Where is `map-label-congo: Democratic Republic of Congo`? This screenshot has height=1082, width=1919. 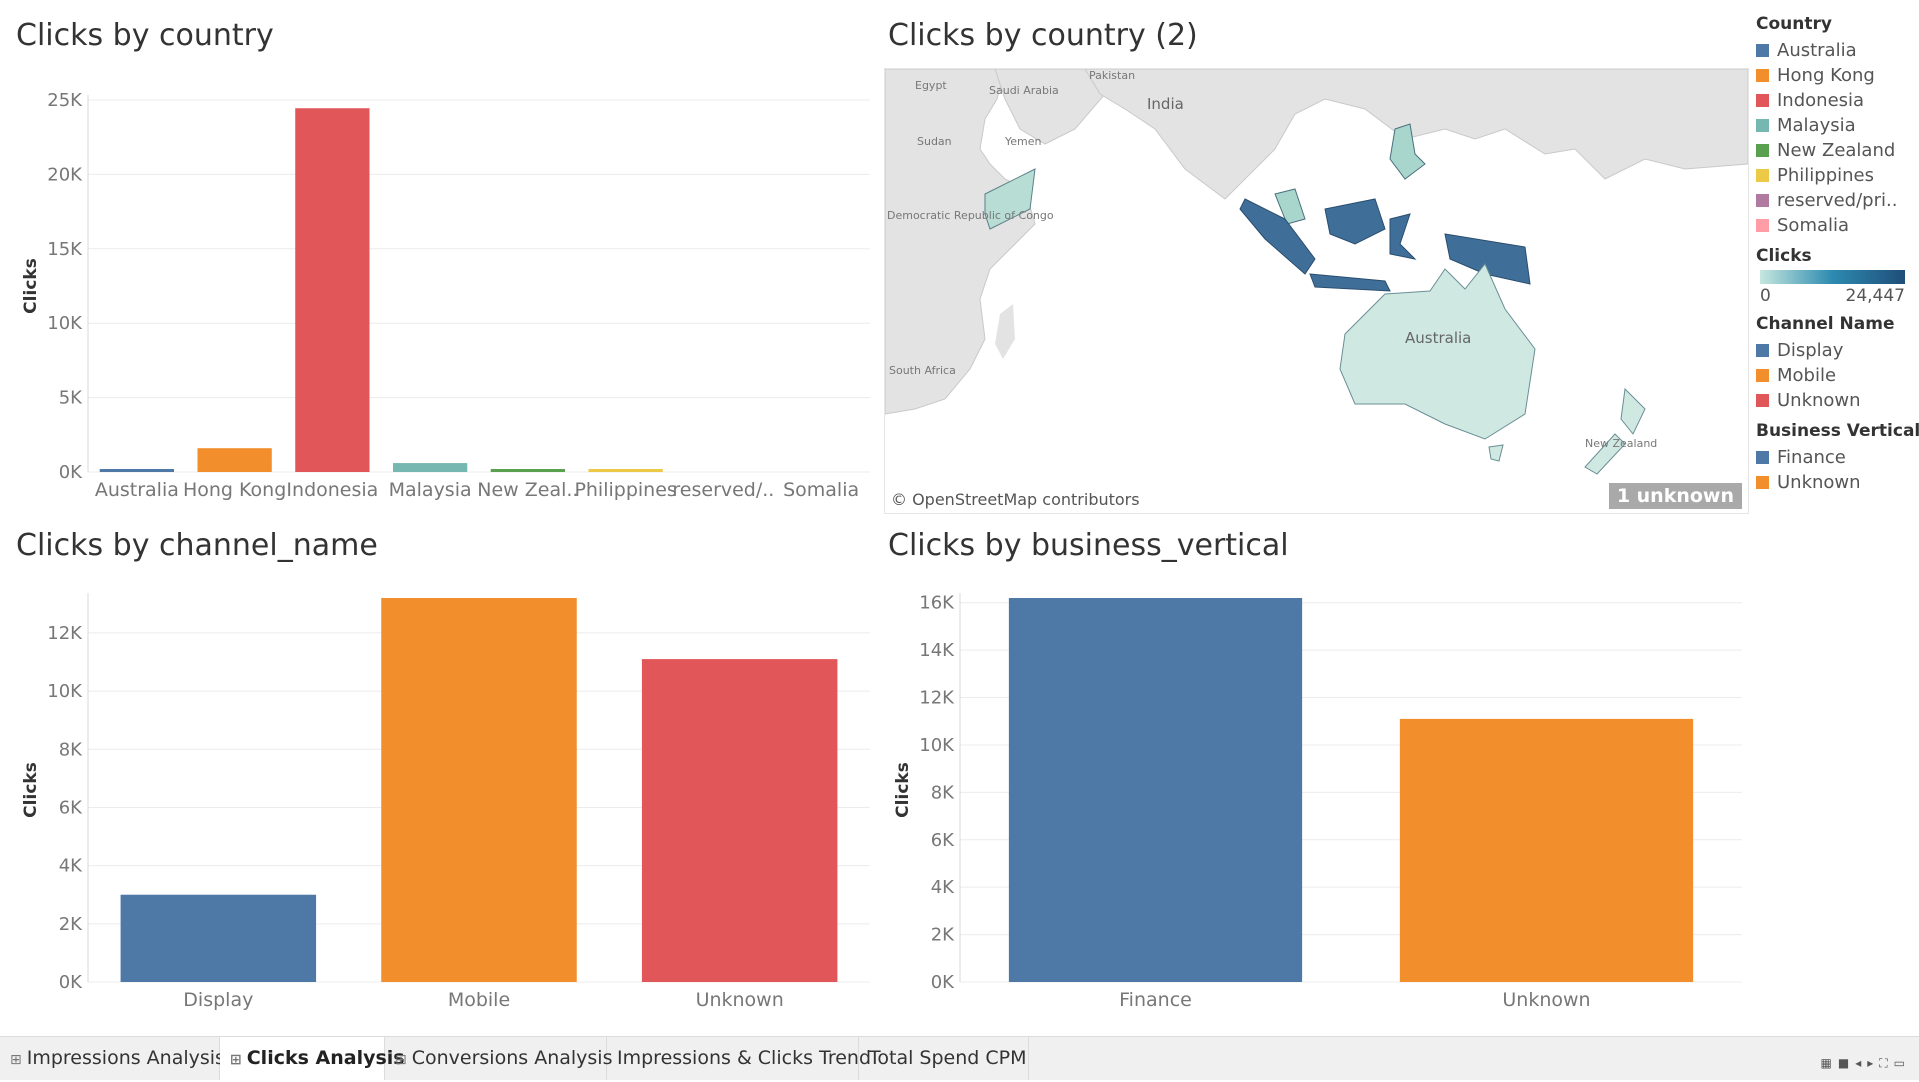
map-label-congo: Democratic Republic of Congo is located at coordinates (970, 215).